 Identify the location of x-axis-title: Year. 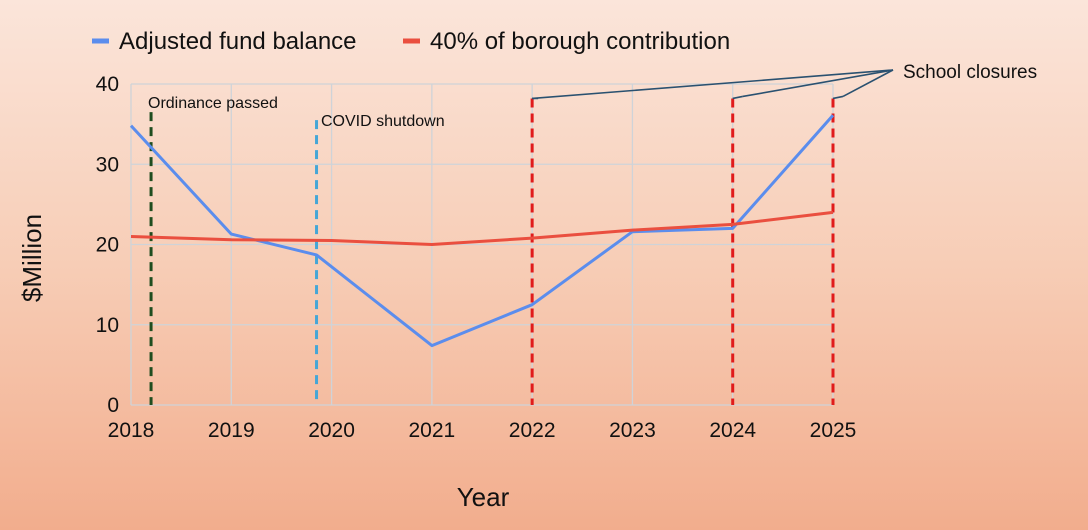
(483, 497).